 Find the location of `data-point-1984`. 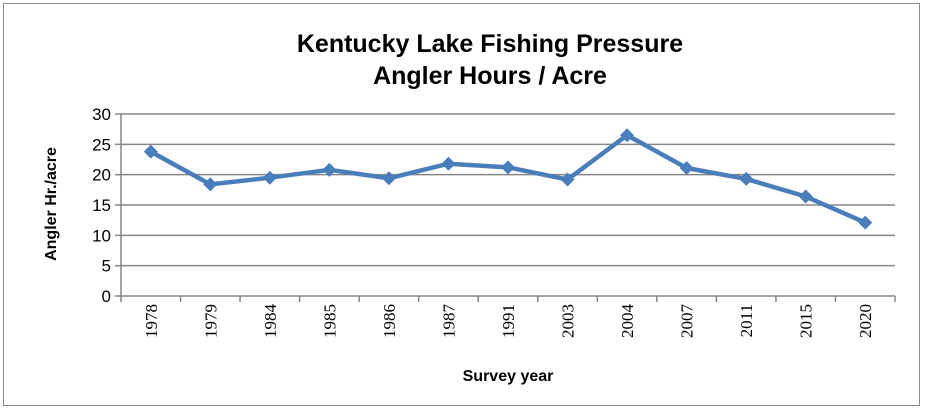

data-point-1984 is located at coordinates (269, 177).